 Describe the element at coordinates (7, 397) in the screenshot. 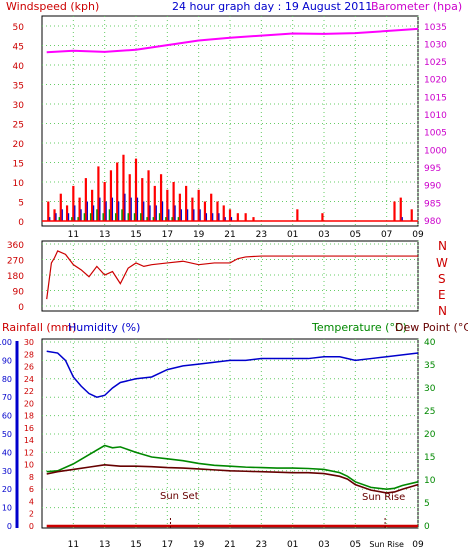

I see `humidity-tick-label: 70` at that location.